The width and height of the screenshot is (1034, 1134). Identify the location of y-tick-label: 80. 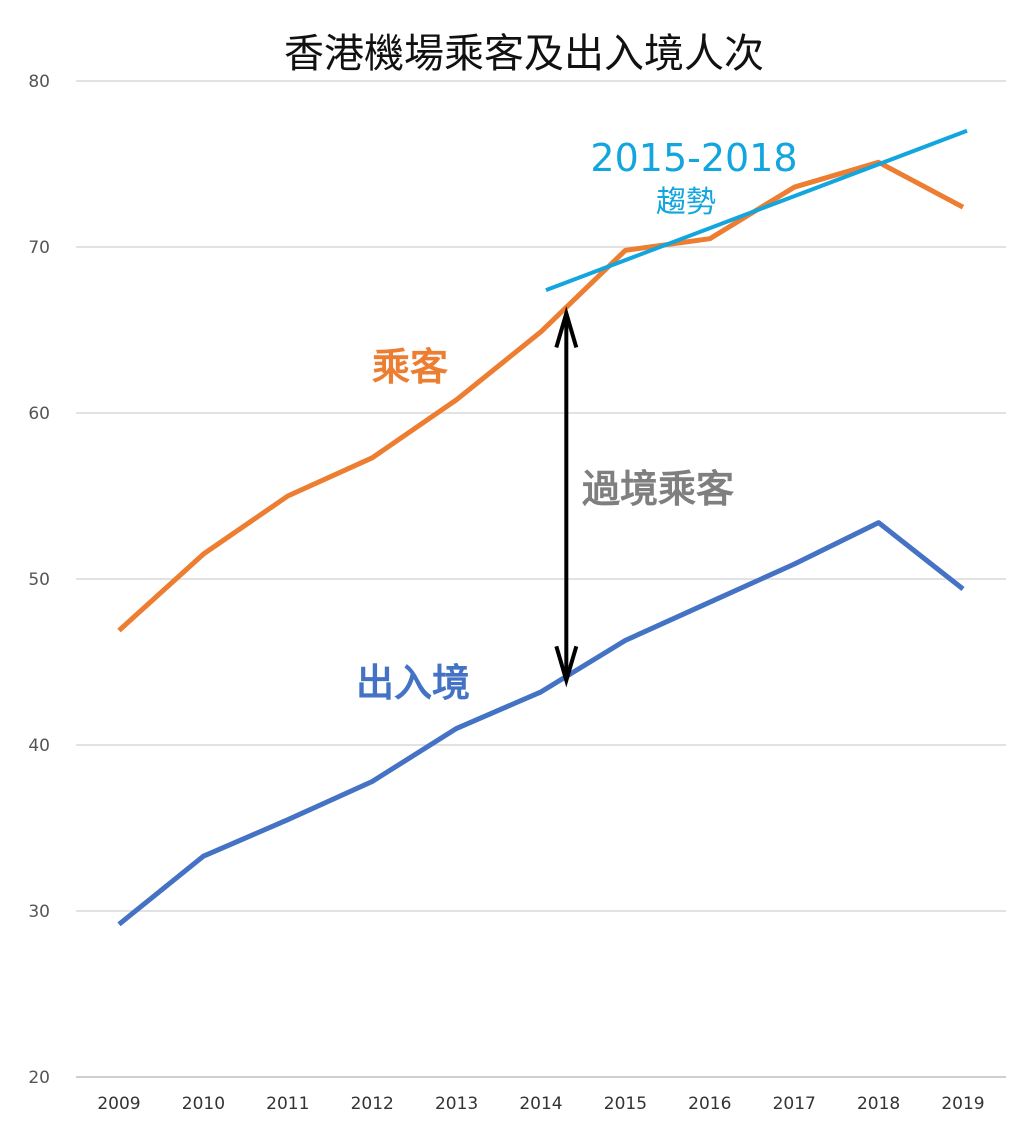
(39, 82).